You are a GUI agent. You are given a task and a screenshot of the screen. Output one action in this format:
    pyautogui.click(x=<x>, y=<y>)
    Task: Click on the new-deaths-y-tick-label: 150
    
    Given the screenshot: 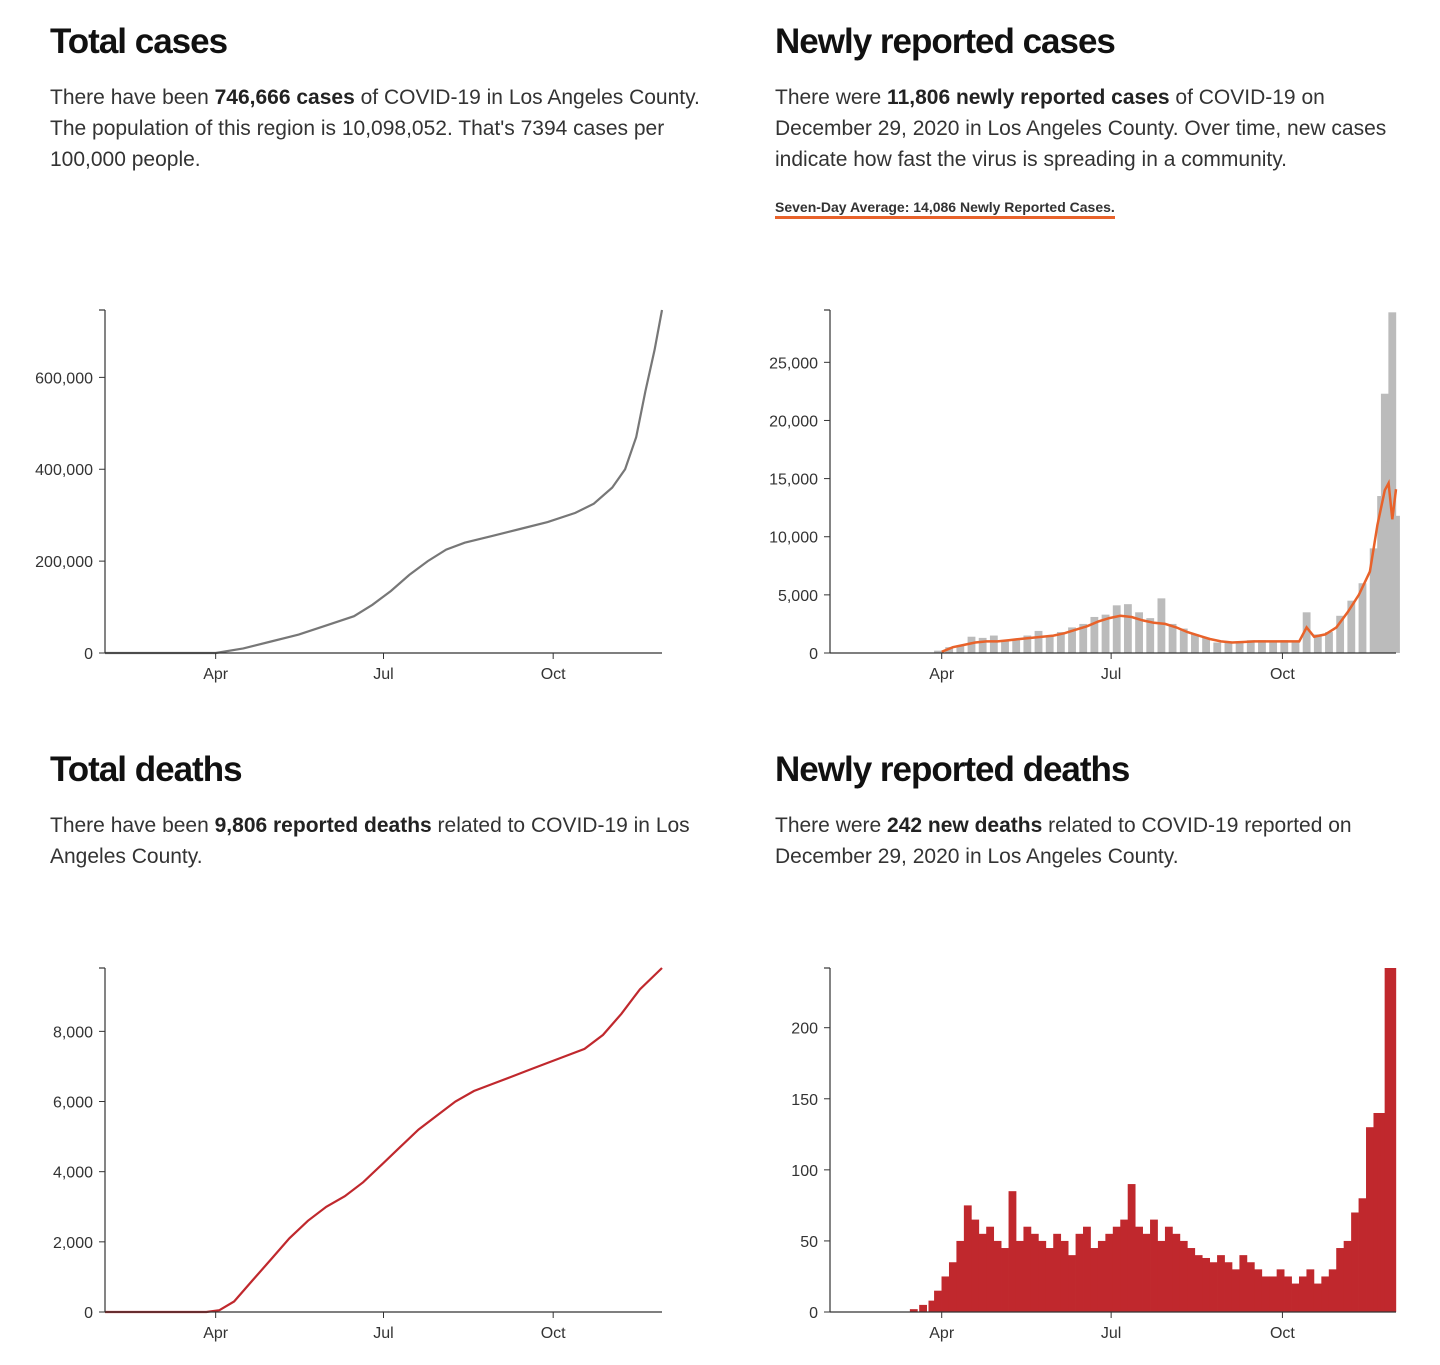 What is the action you would take?
    pyautogui.click(x=804, y=1100)
    